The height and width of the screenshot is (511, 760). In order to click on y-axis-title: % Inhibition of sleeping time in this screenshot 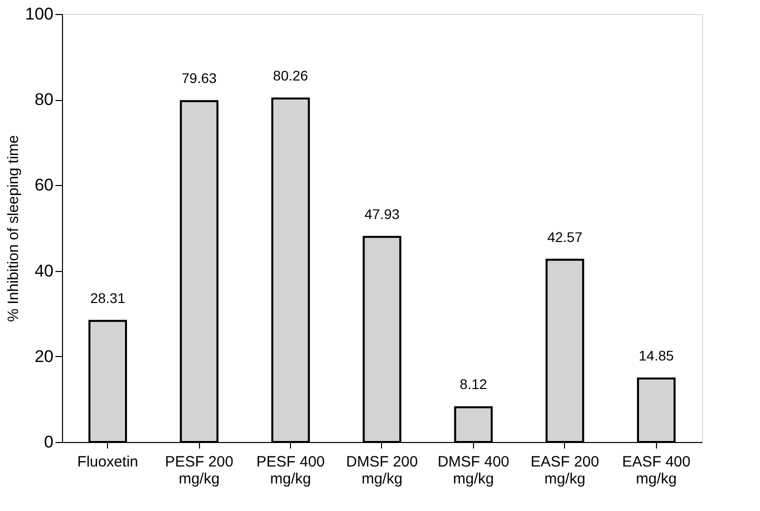, I will do `click(13, 228)`.